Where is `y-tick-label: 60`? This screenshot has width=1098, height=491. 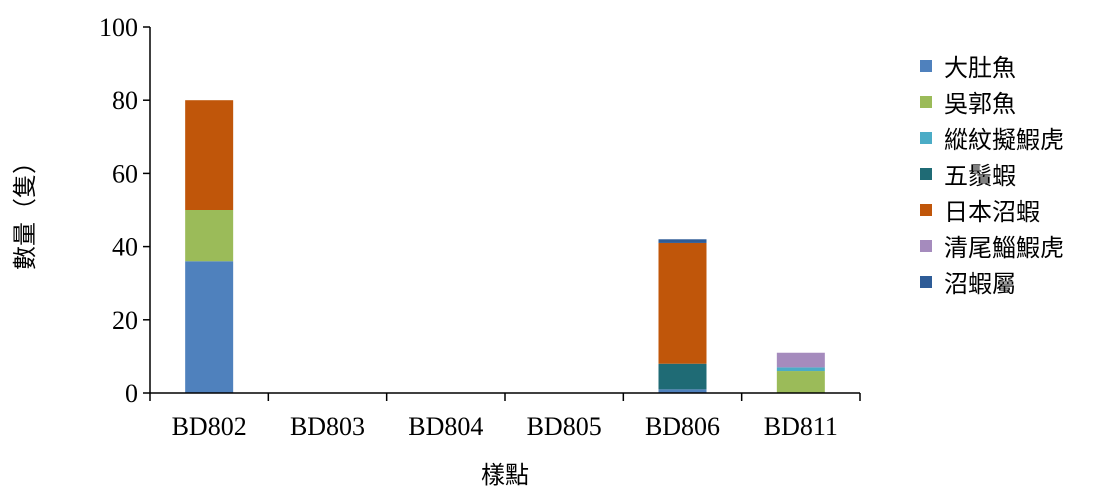
y-tick-label: 60 is located at coordinates (125, 173).